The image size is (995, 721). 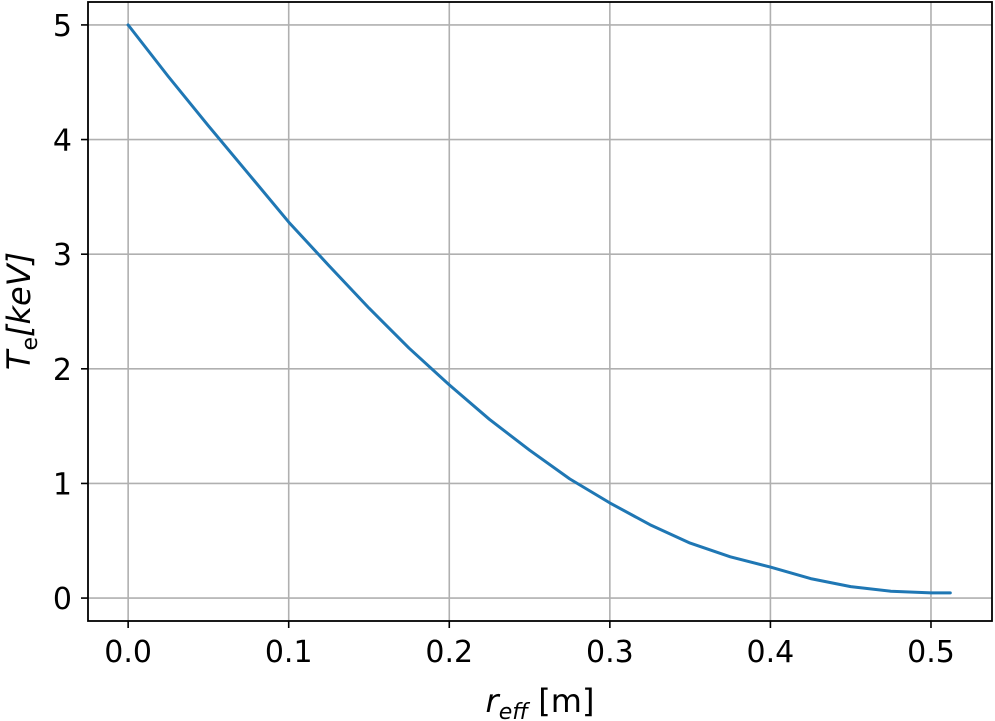 I want to click on y-tick-label: 1, so click(x=62, y=484).